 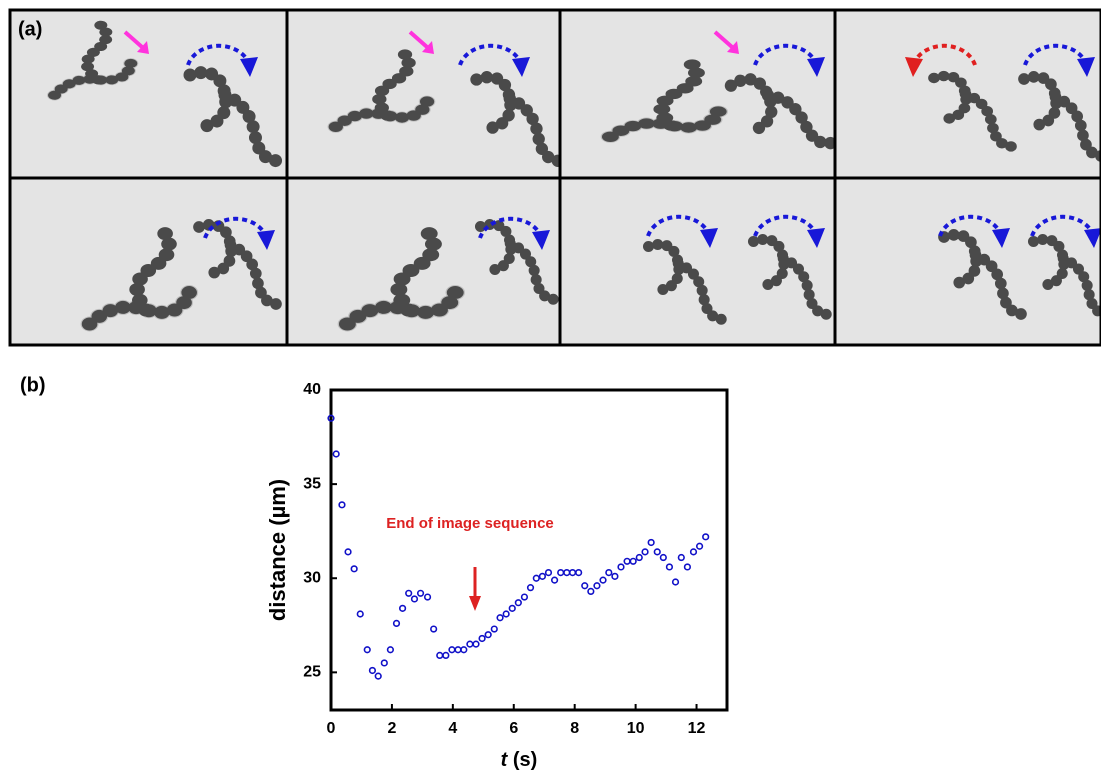 What do you see at coordinates (636, 728) in the screenshot?
I see `x-tick-label: 10` at bounding box center [636, 728].